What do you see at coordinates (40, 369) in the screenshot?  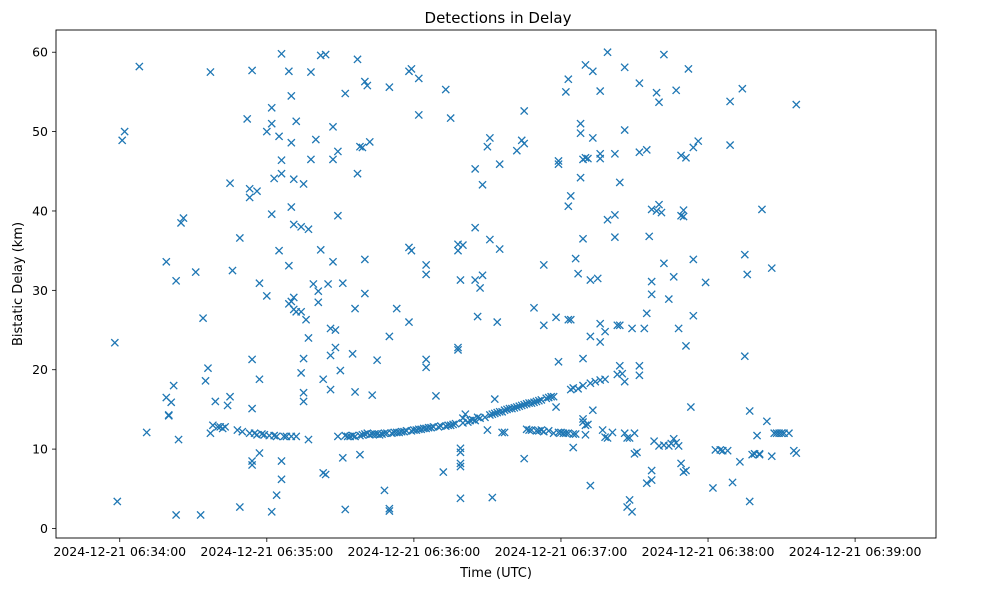 I see `y-tick-label: 20` at bounding box center [40, 369].